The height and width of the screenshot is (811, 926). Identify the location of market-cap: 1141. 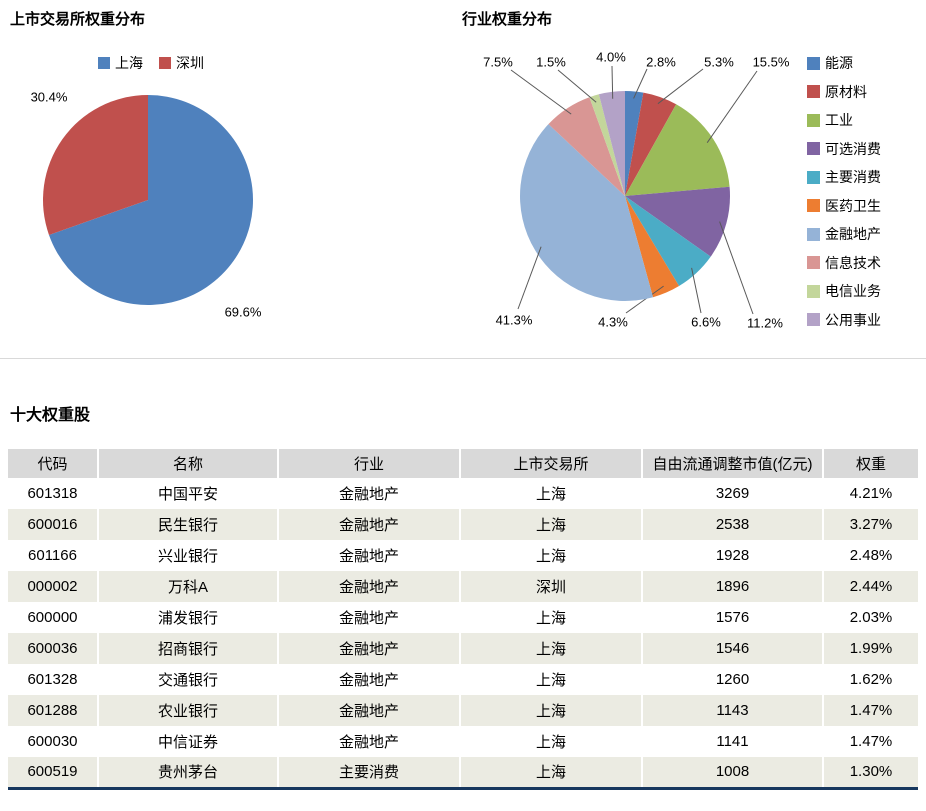
(733, 741).